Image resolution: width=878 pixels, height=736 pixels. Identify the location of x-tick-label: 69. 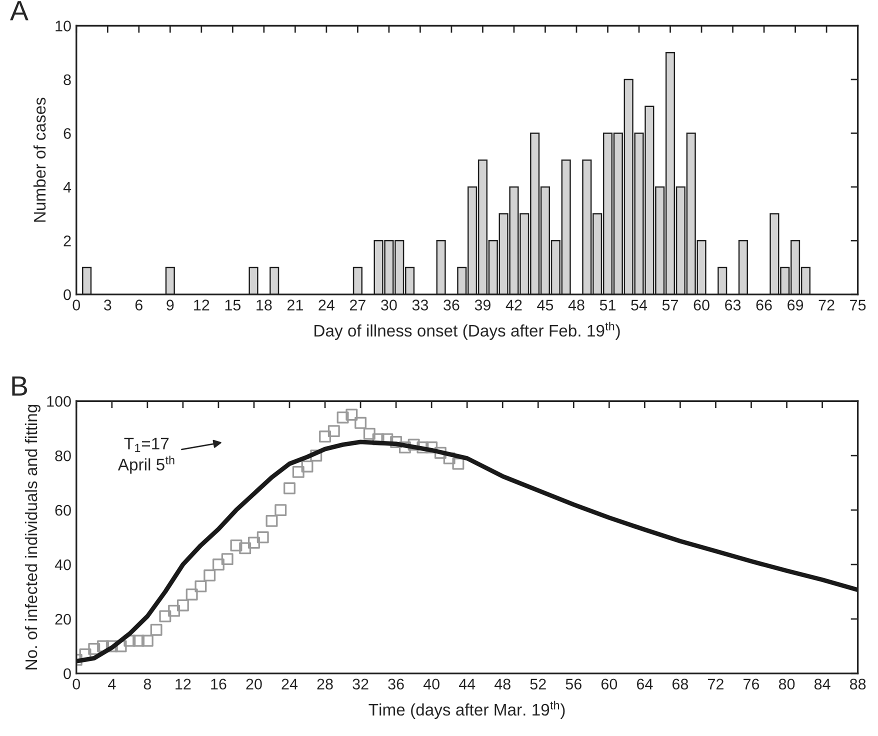
(796, 305).